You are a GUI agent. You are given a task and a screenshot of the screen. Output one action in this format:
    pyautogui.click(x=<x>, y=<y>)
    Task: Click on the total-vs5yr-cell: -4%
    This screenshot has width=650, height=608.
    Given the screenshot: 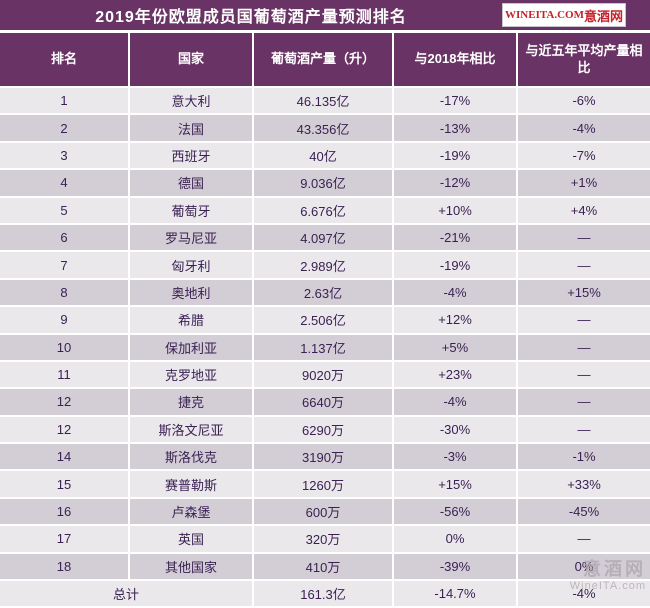 What is the action you would take?
    pyautogui.click(x=584, y=594)
    